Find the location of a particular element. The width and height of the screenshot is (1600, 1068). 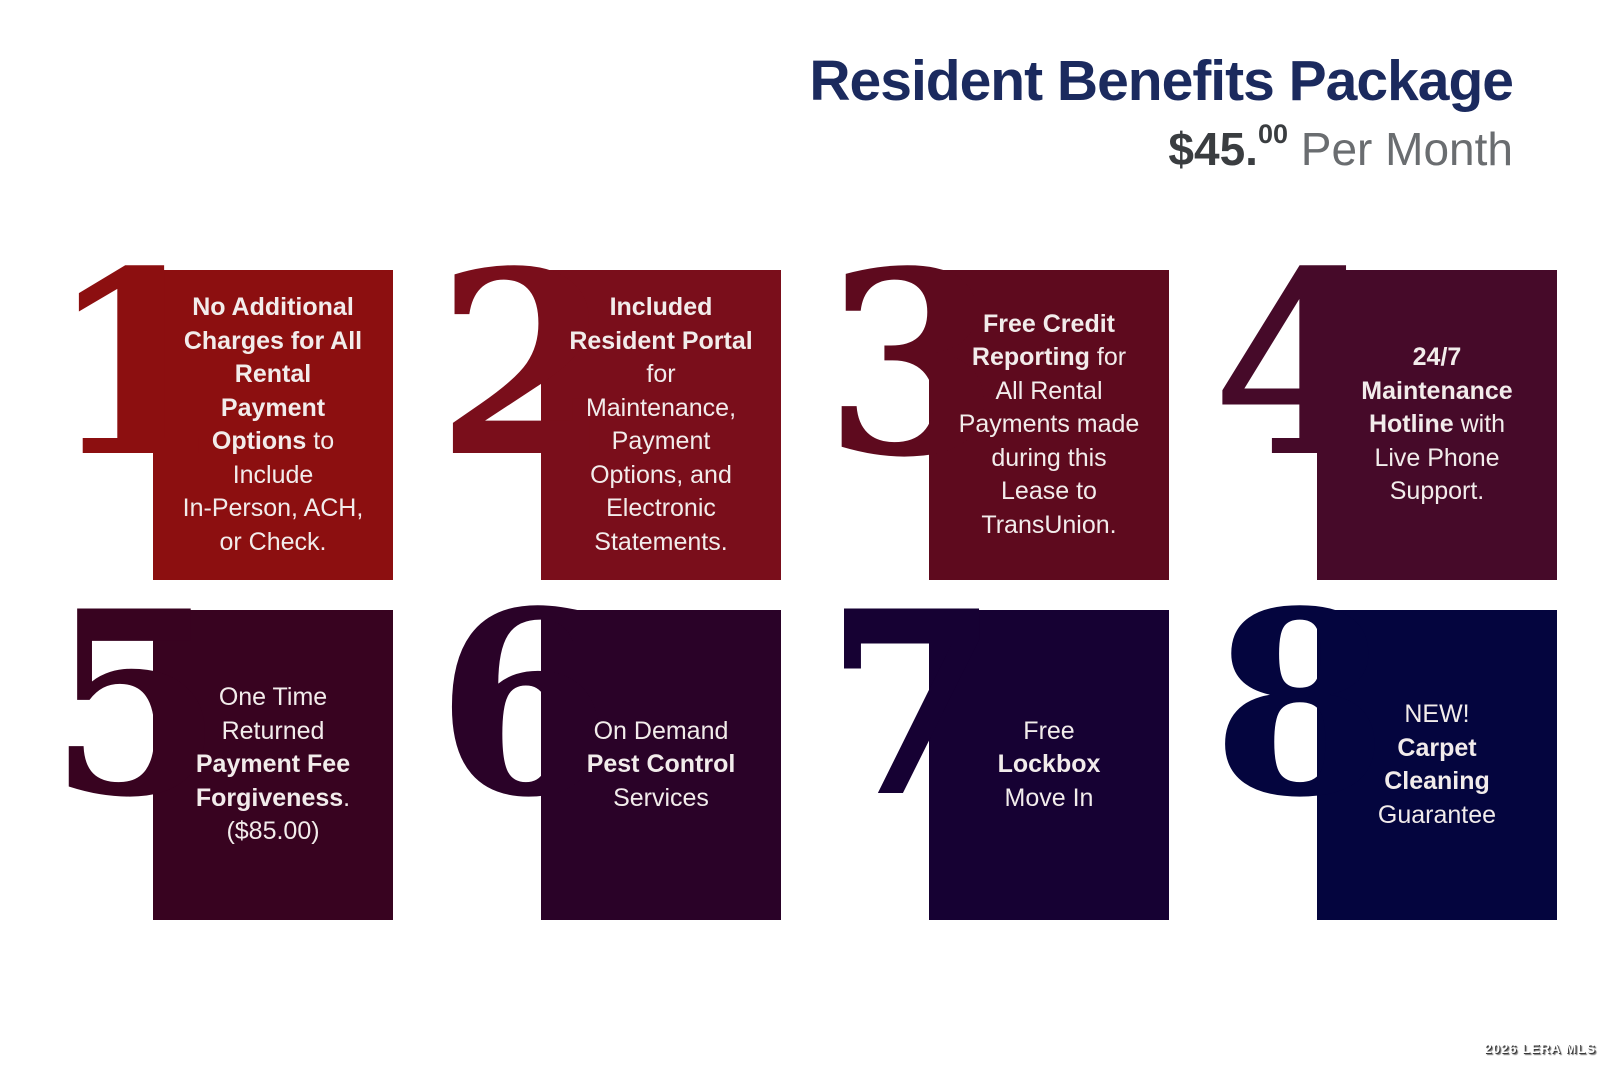

price-period: Per Month is located at coordinates (1400, 148).